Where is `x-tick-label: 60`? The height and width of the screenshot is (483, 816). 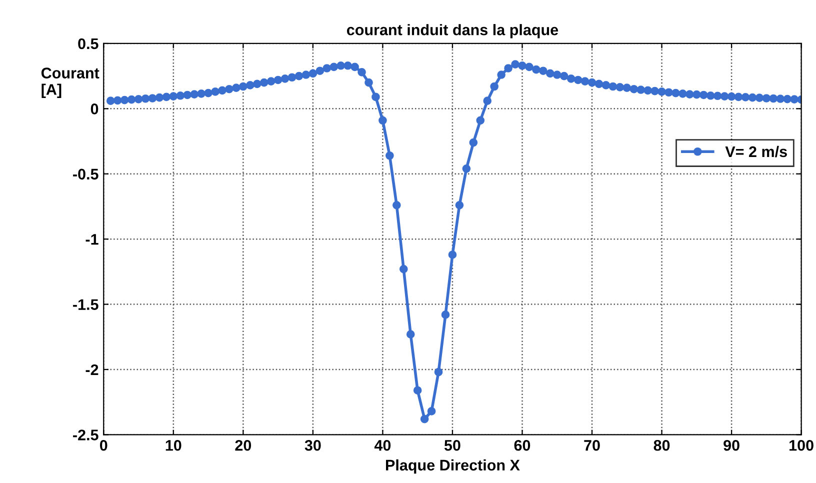
x-tick-label: 60 is located at coordinates (522, 445).